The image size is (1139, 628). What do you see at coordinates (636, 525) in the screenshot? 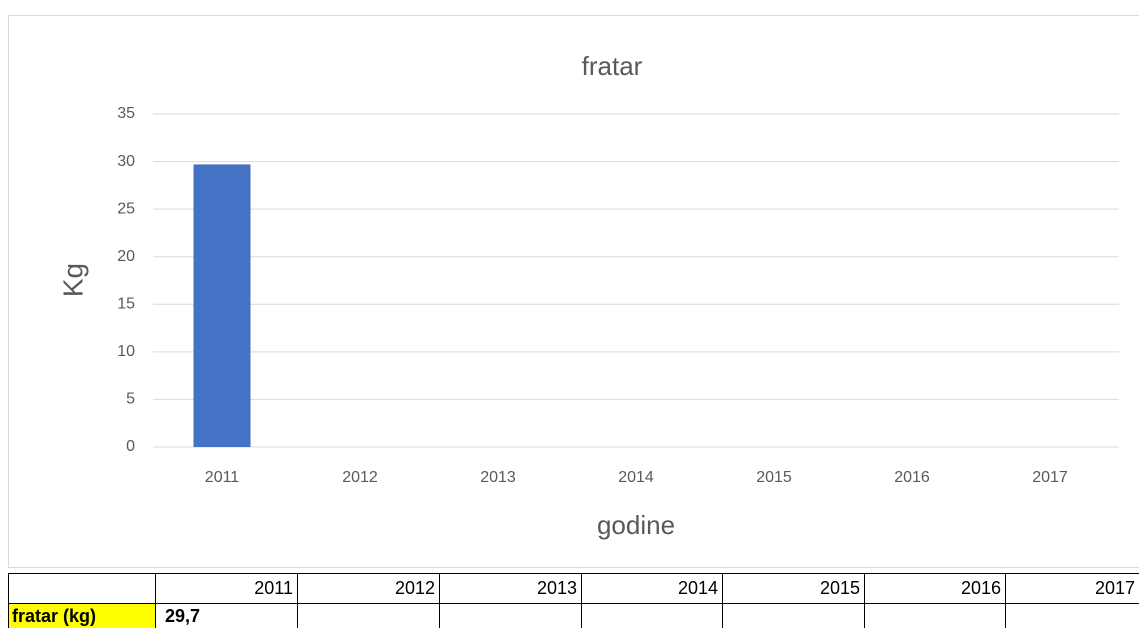
I see `x-axis-title: godine` at bounding box center [636, 525].